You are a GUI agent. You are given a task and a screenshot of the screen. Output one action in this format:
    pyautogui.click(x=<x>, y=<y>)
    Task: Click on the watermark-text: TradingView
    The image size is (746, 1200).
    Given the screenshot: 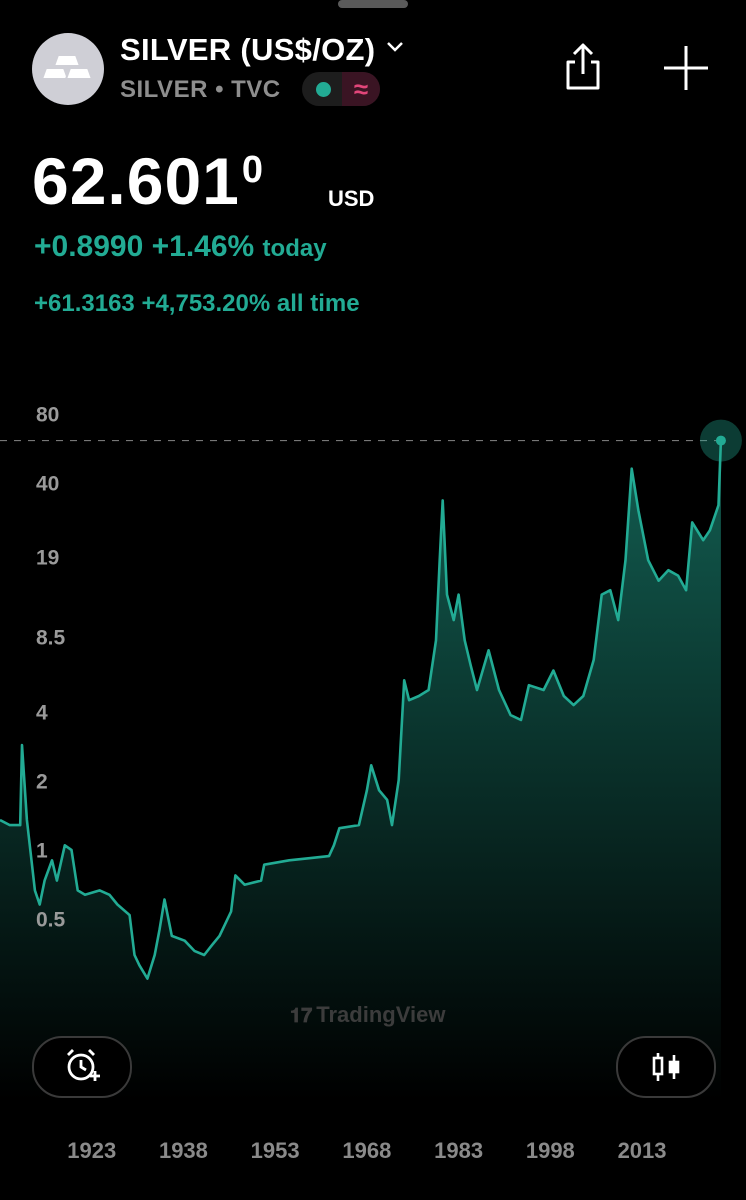 What is the action you would take?
    pyautogui.click(x=381, y=1014)
    